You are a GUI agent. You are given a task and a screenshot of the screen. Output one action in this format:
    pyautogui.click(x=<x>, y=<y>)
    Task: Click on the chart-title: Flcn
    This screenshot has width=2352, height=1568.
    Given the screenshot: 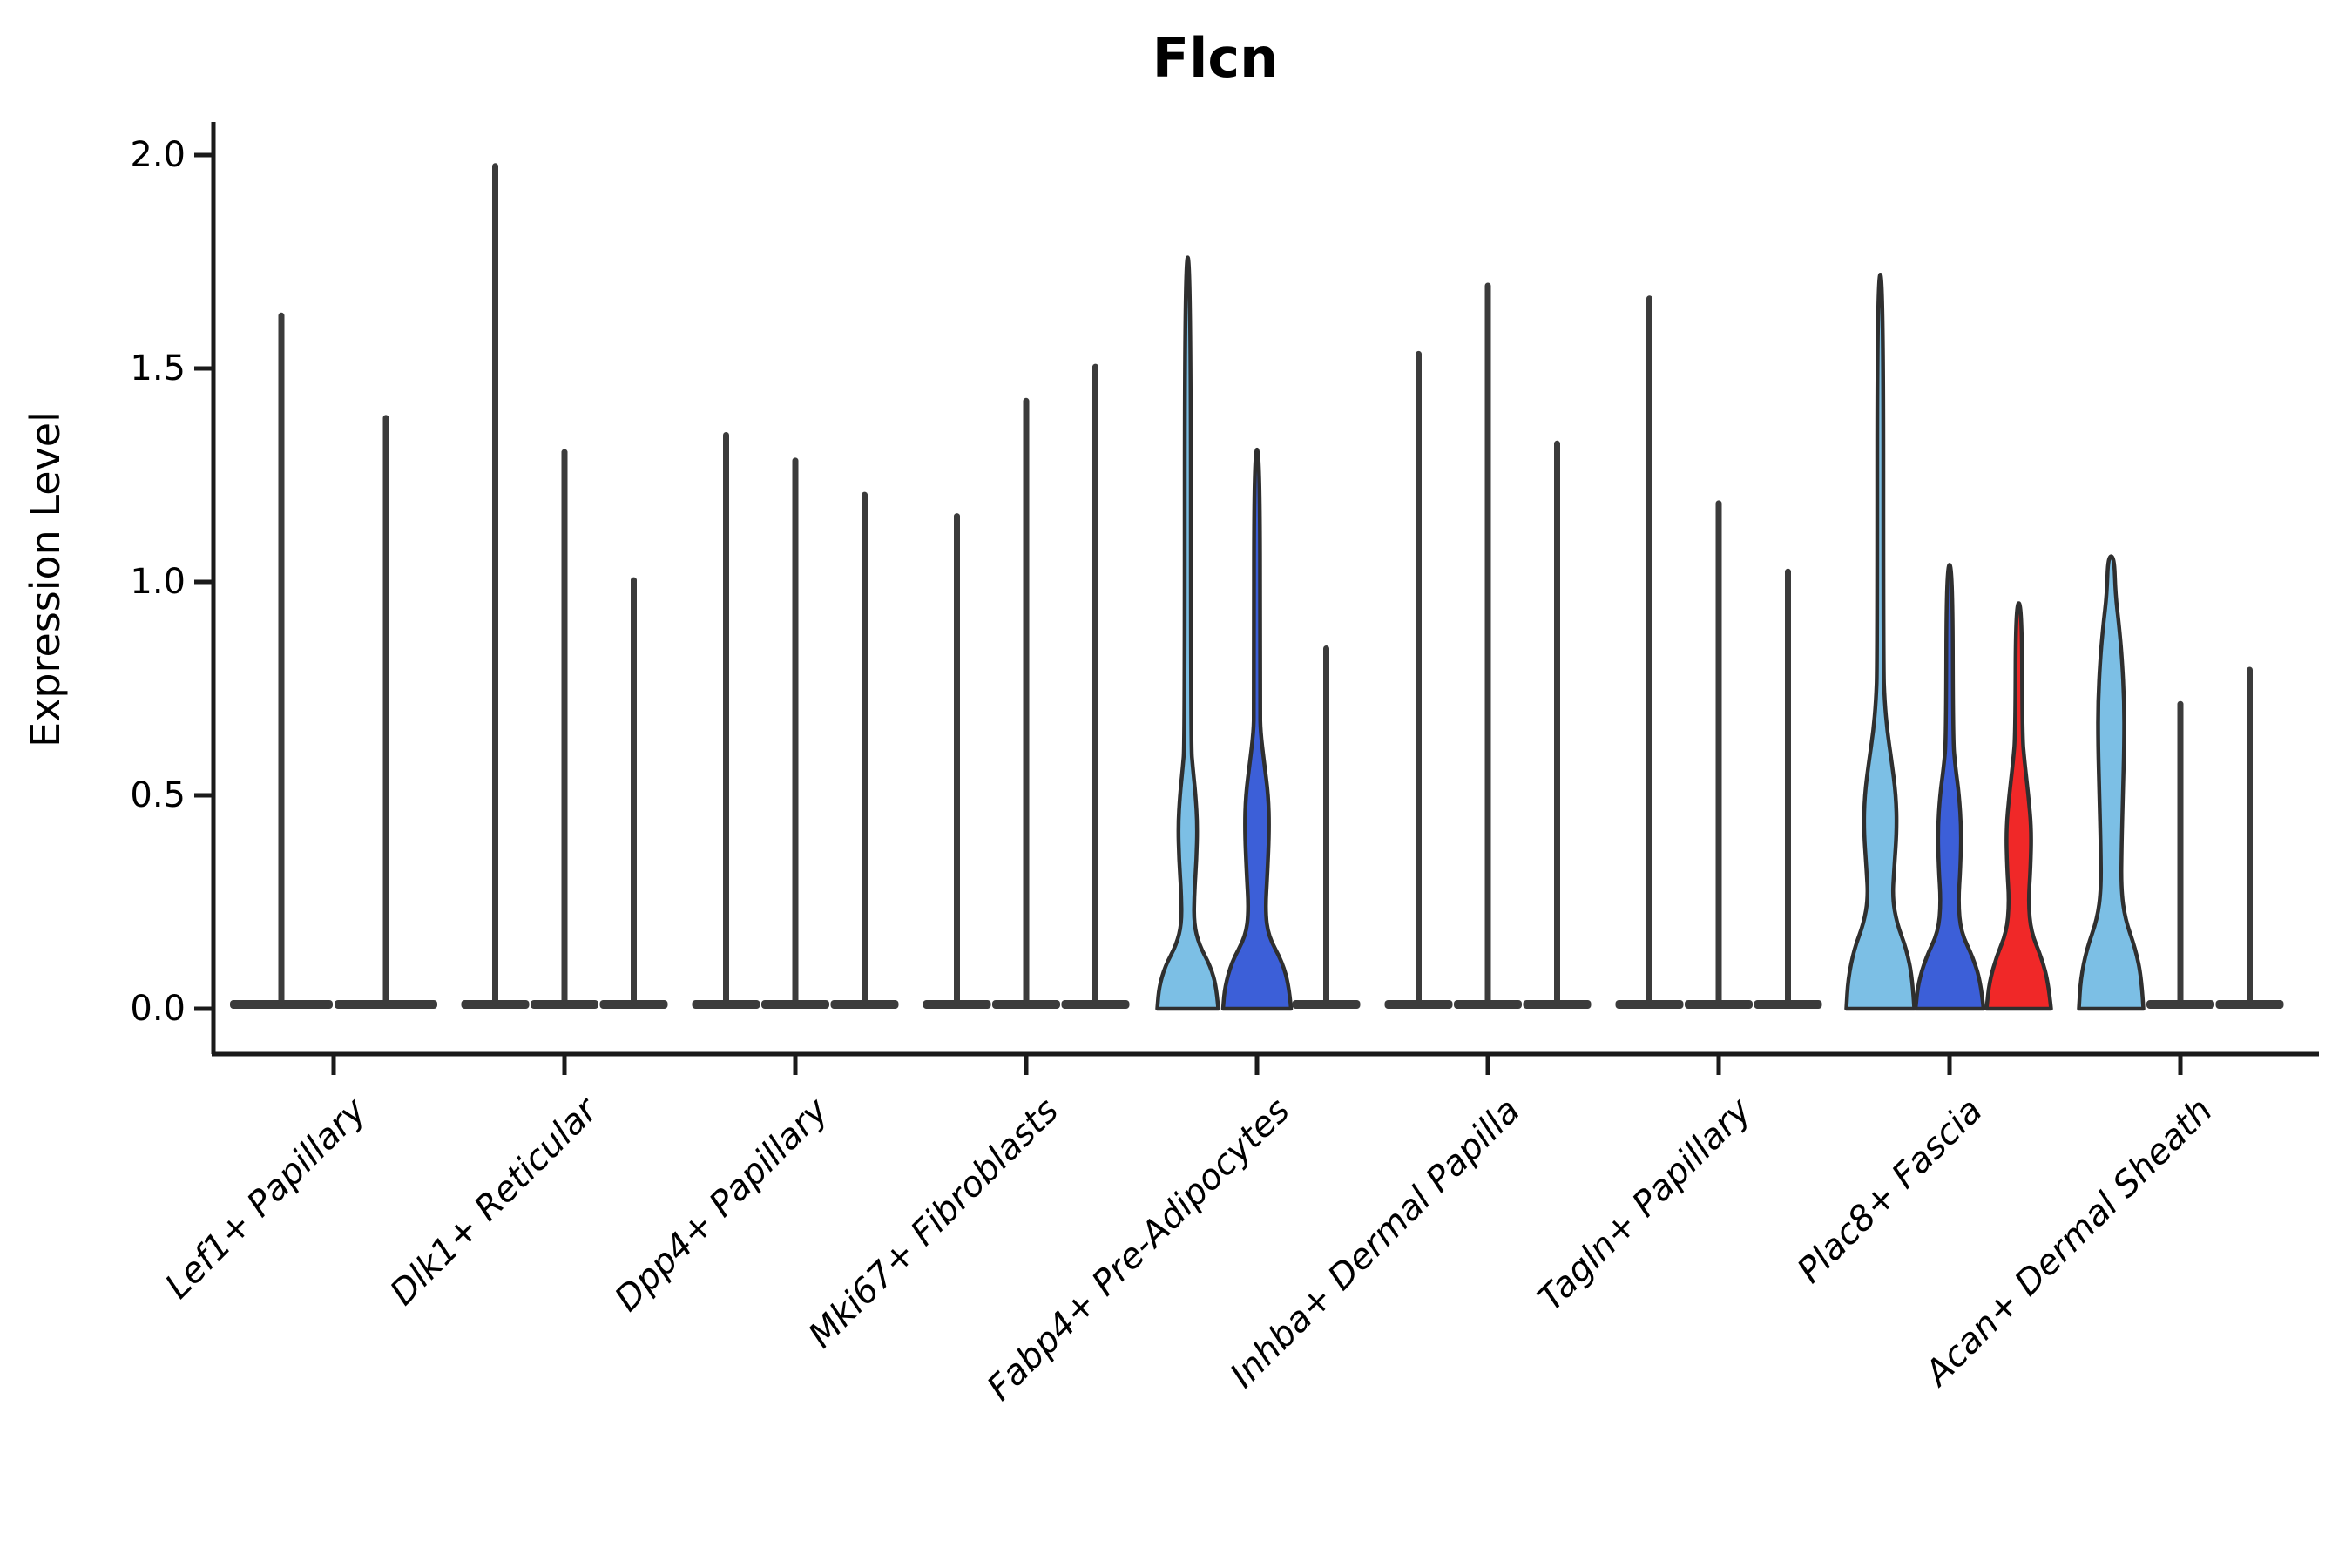 What is the action you would take?
    pyautogui.click(x=1215, y=58)
    